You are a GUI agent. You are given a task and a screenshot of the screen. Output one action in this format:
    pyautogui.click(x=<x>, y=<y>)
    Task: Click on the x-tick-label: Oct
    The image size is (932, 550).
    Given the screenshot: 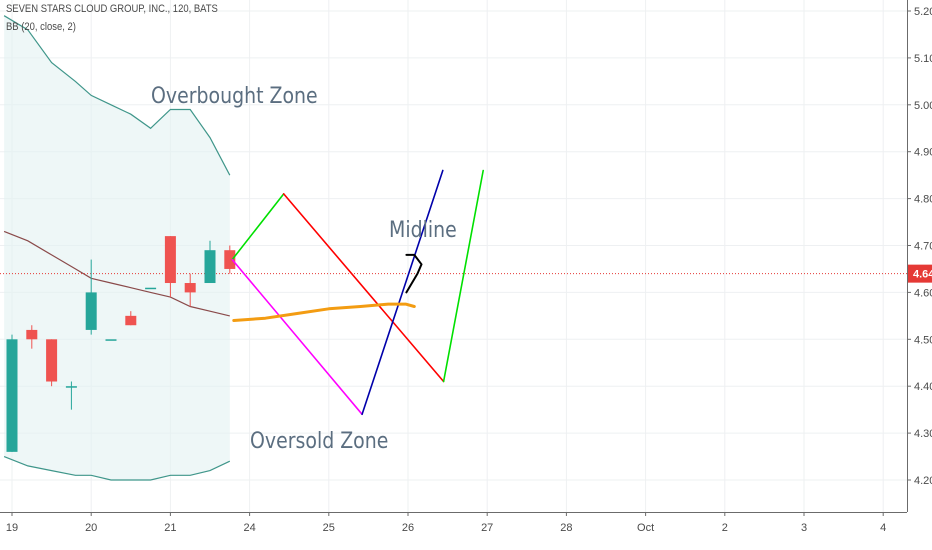 What is the action you would take?
    pyautogui.click(x=645, y=528)
    